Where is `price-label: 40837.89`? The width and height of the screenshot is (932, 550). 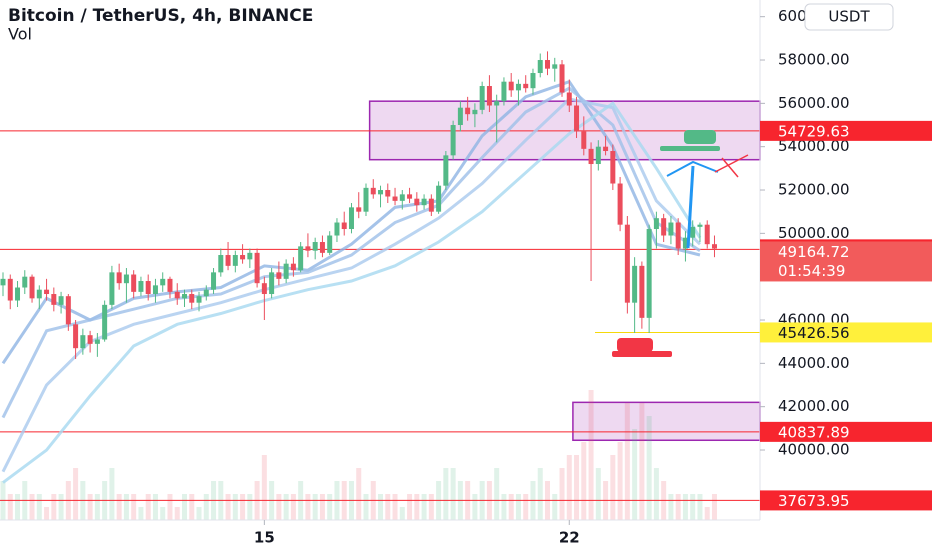 price-label: 40837.89 is located at coordinates (814, 432).